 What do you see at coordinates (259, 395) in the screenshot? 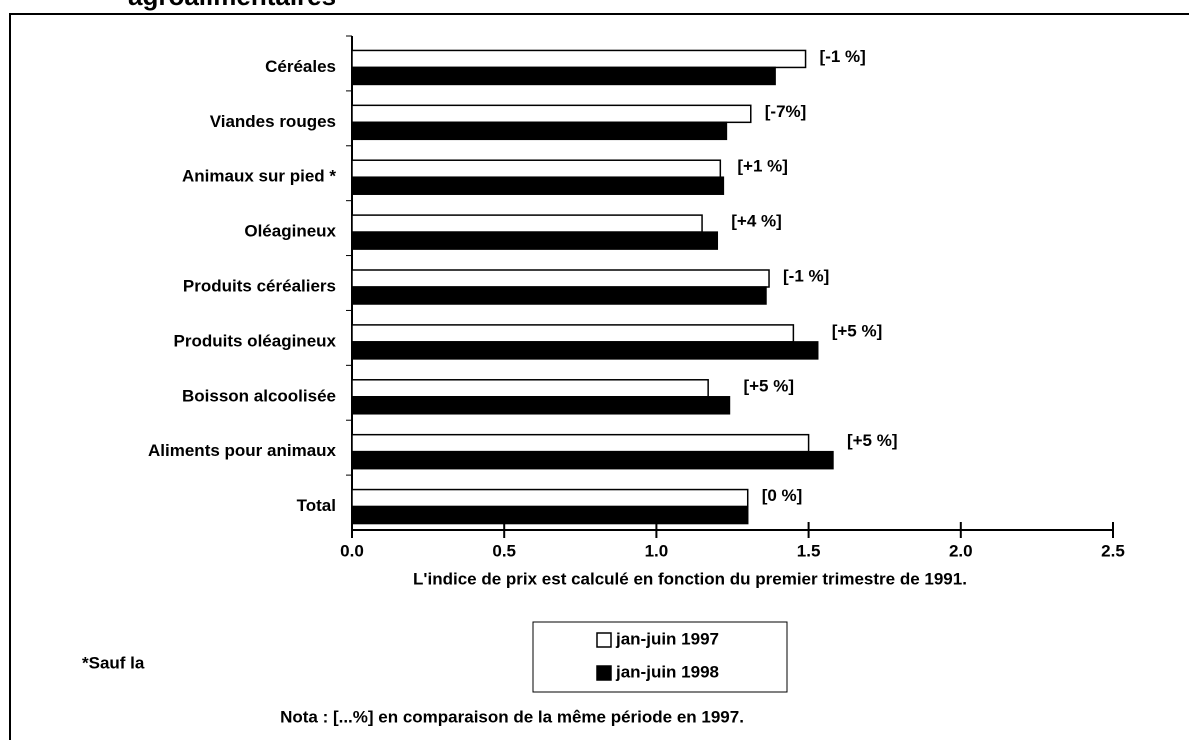
I see `y-tick-label: Boisson alcoolisée` at bounding box center [259, 395].